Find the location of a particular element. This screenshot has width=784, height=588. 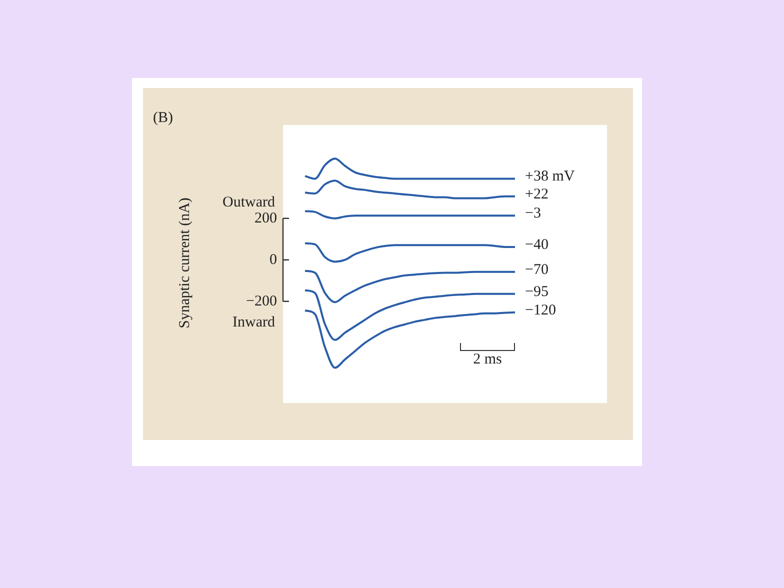

text: Outward is located at coordinates (249, 202).